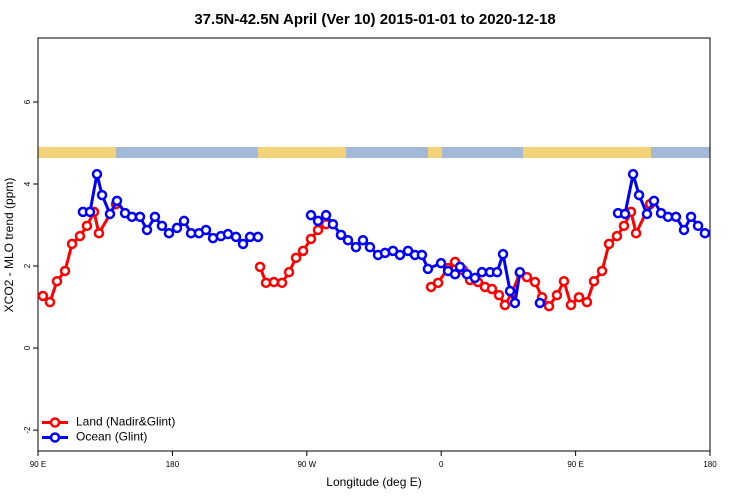  I want to click on x-tick-label: 90 W, so click(306, 464).